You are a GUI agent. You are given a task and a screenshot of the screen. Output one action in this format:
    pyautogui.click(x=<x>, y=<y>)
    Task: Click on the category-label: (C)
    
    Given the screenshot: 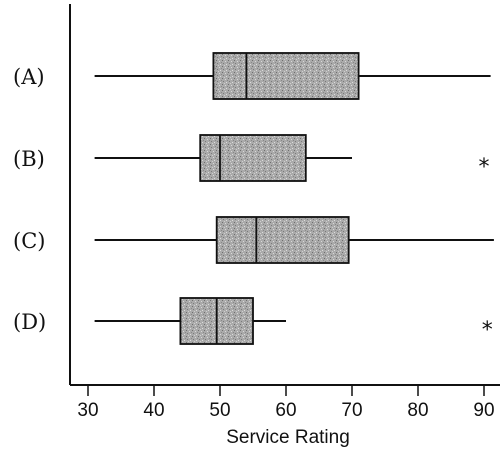 What is the action you would take?
    pyautogui.click(x=29, y=241)
    